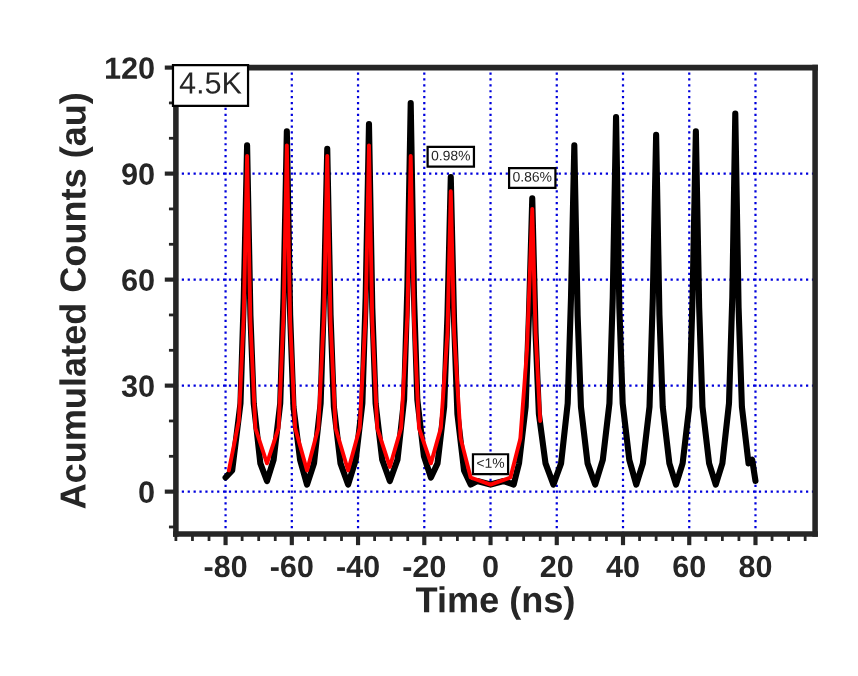 This screenshot has height=676, width=858. I want to click on x-tick-label: -80, so click(225, 566).